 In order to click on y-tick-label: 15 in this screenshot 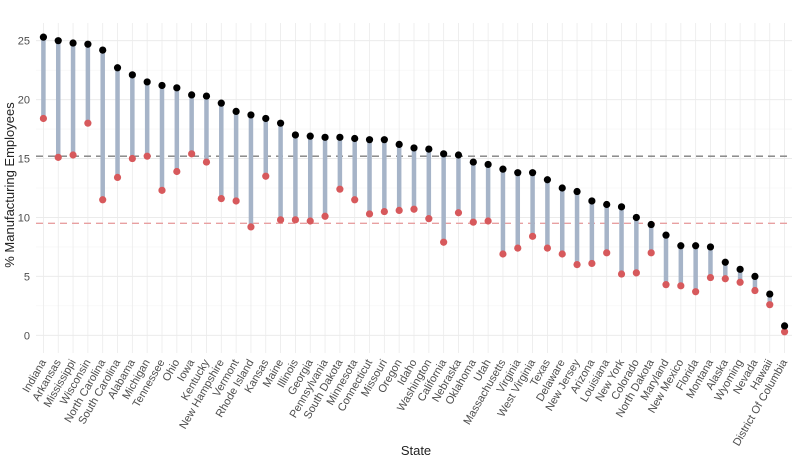, I will do `click(24, 160)`.